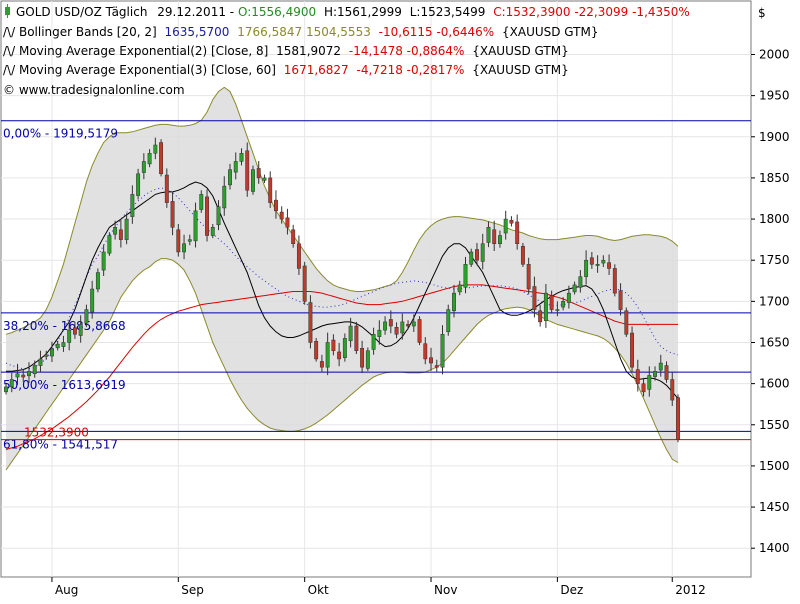  What do you see at coordinates (774, 384) in the screenshot?
I see `y-tick-label: 1600` at bounding box center [774, 384].